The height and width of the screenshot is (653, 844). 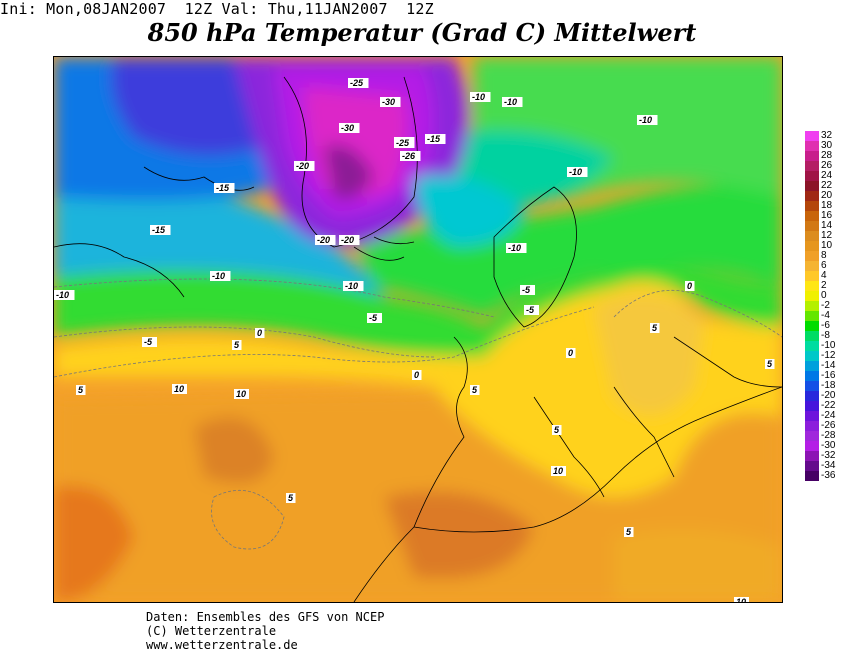 I want to click on footer-copyright: (C) Wetterzentrale, so click(x=211, y=631).